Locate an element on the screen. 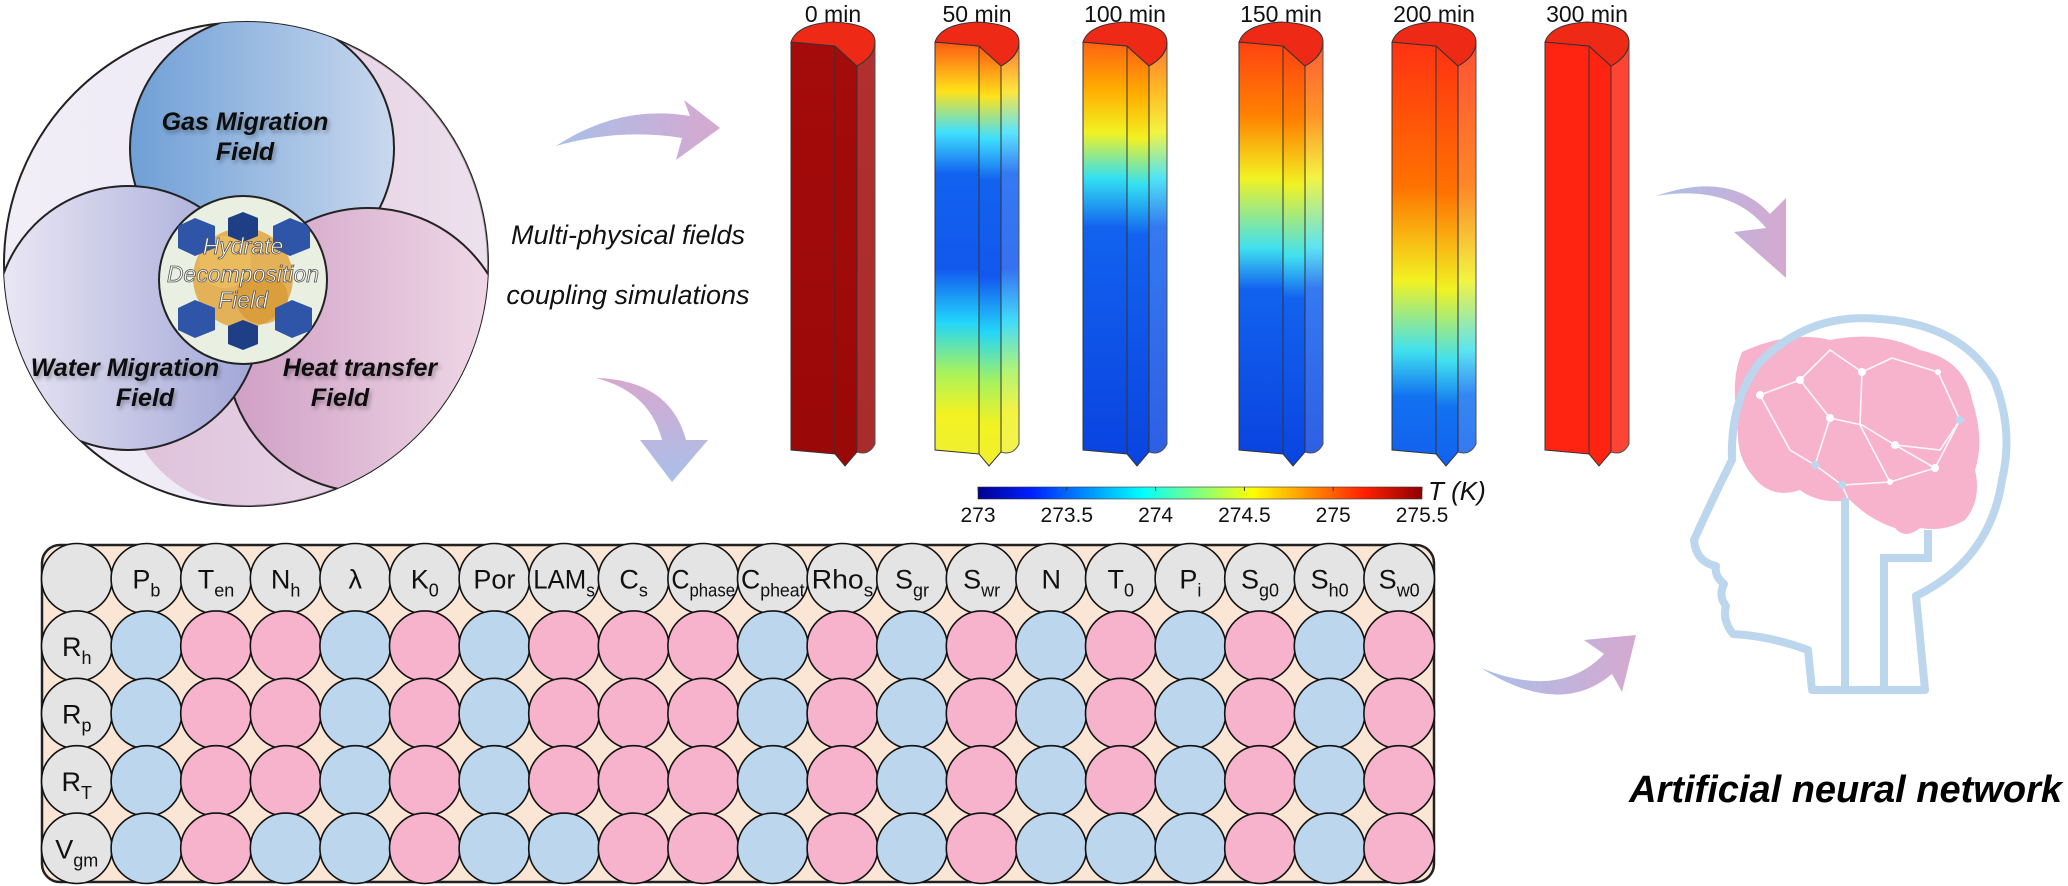 The height and width of the screenshot is (886, 2068). colorbar-tick-label: 273 is located at coordinates (977, 515).